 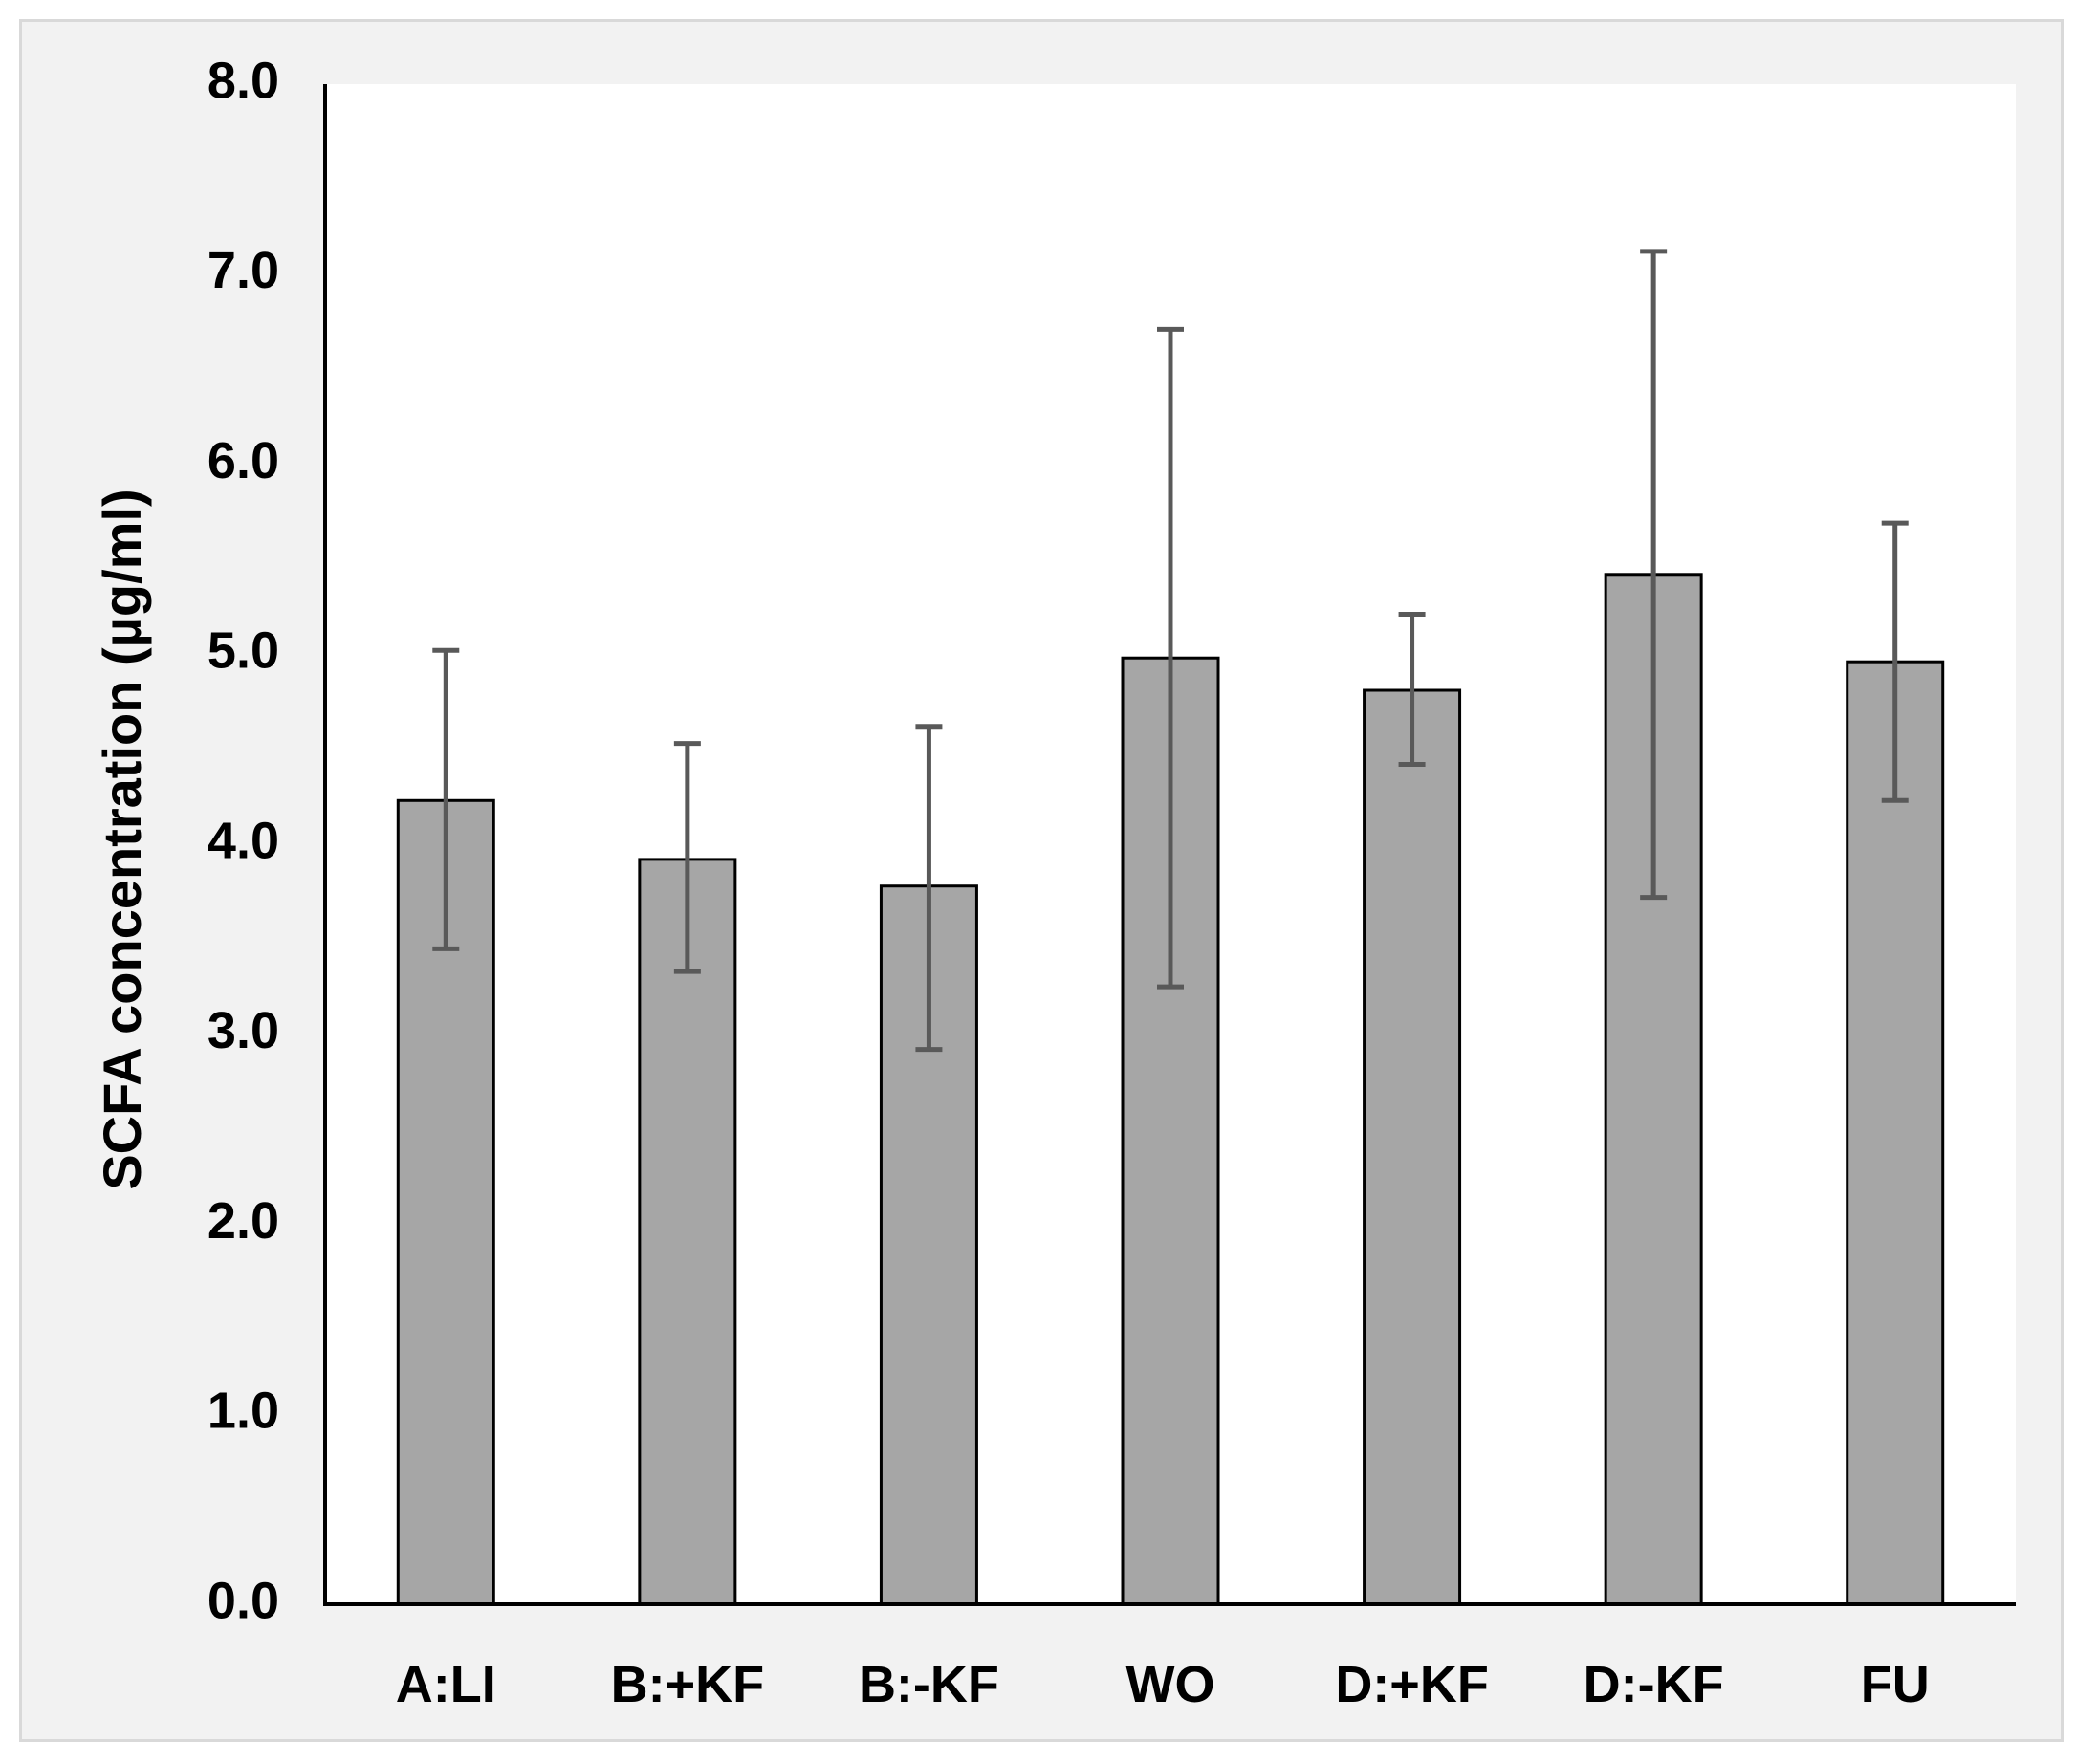 I want to click on x-tick-label: FU, so click(x=1895, y=1684).